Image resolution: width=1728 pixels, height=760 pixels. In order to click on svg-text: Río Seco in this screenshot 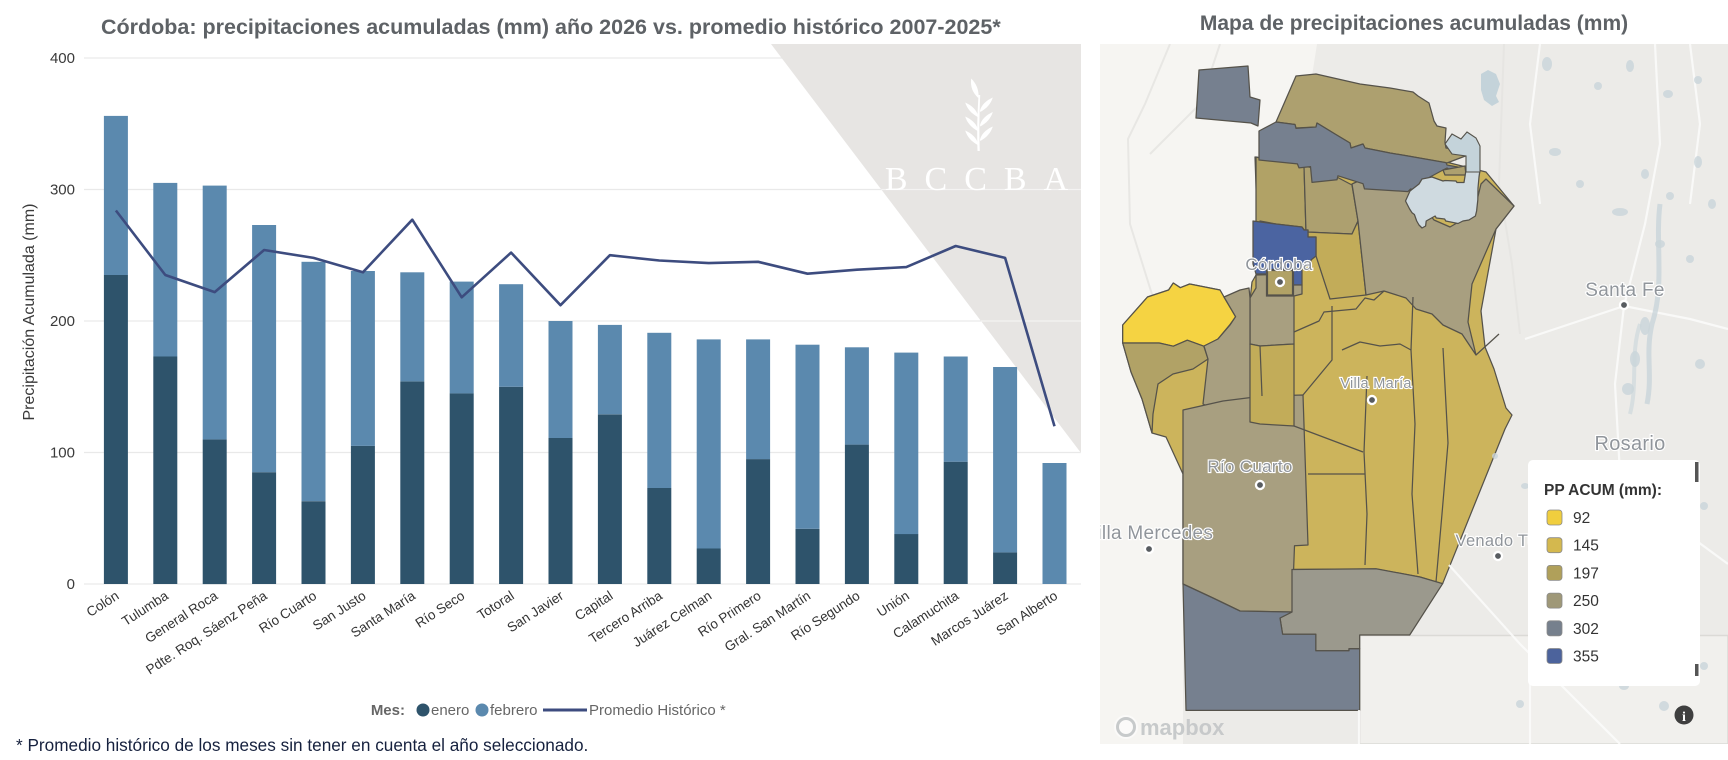, I will do `click(440, 609)`.